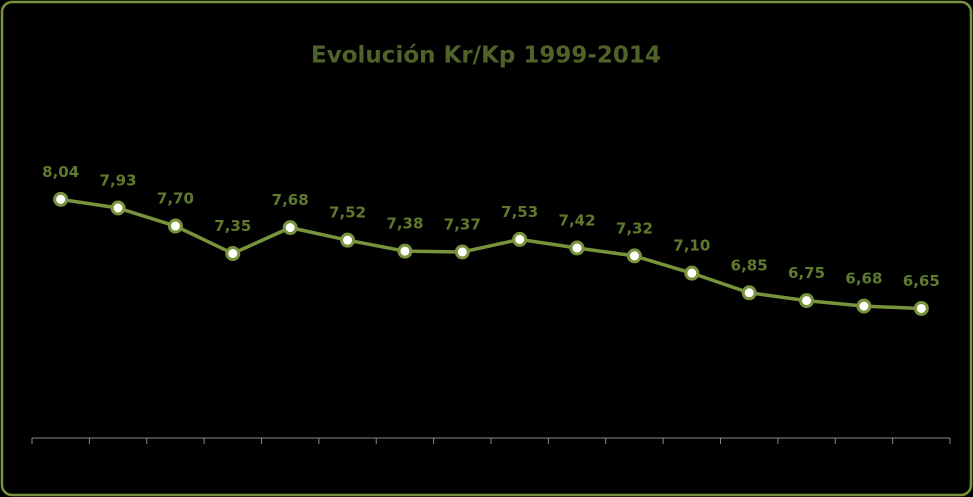  Describe the element at coordinates (577, 221) in the screenshot. I see `data-label: 7,42` at that location.